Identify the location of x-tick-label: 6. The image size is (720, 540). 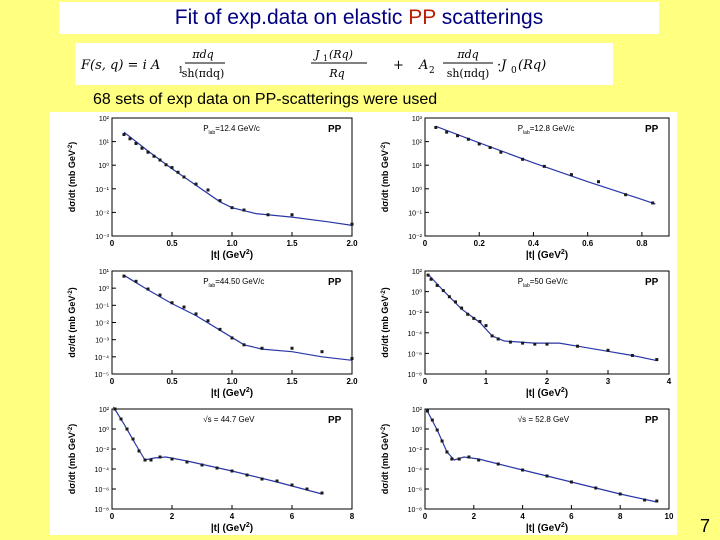
(571, 516).